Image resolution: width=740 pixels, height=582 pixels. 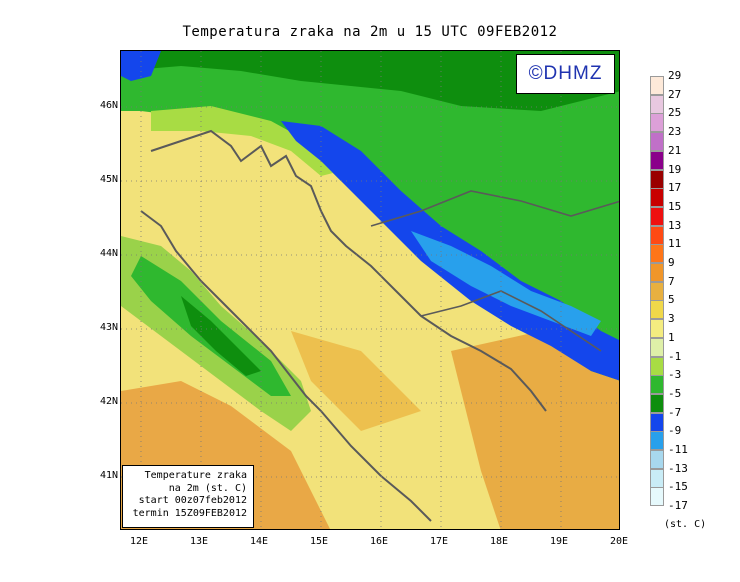 I want to click on legend-label: -3, so click(x=675, y=375).